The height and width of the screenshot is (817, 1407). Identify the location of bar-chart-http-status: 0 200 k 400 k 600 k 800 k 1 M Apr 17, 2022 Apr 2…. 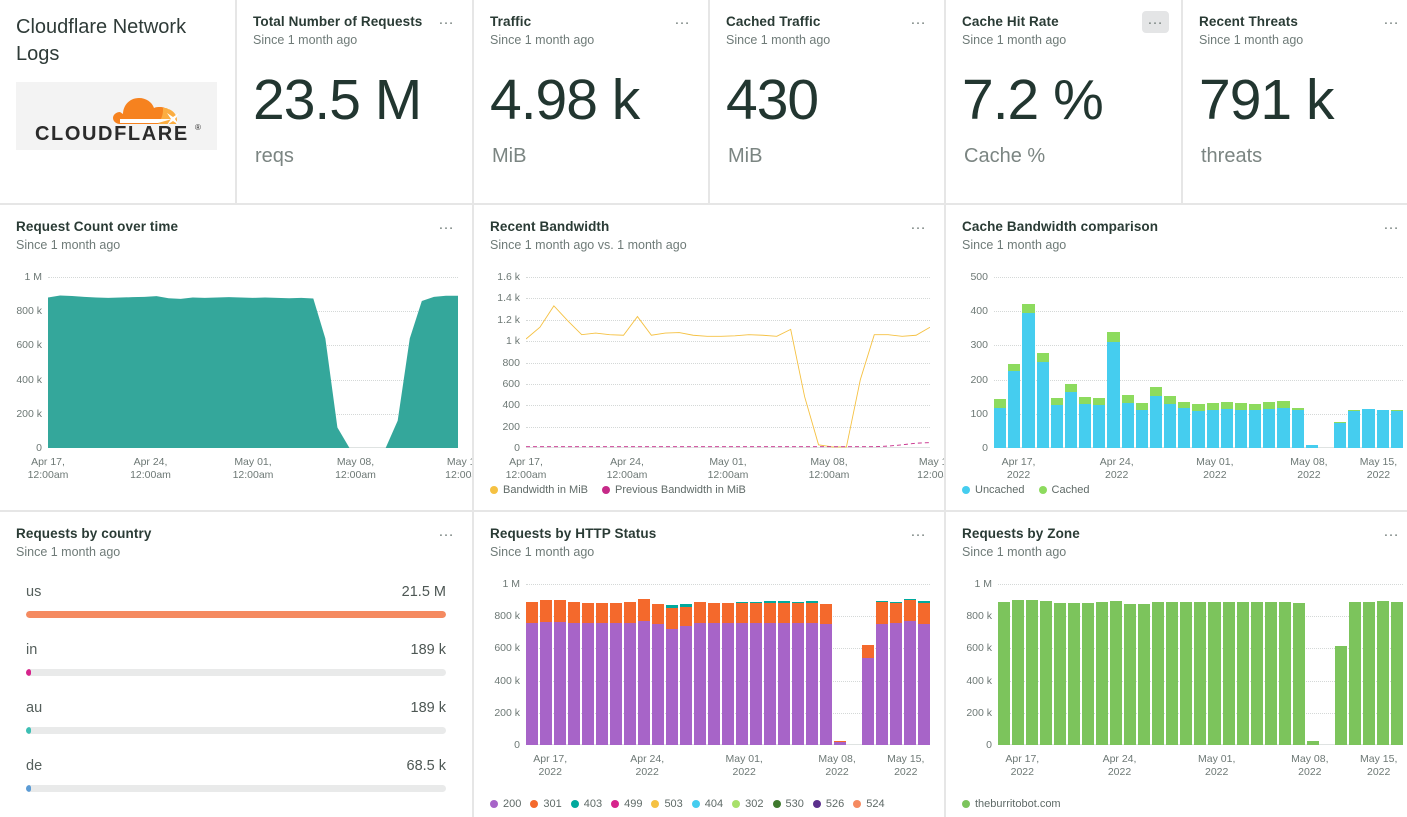
(709, 693).